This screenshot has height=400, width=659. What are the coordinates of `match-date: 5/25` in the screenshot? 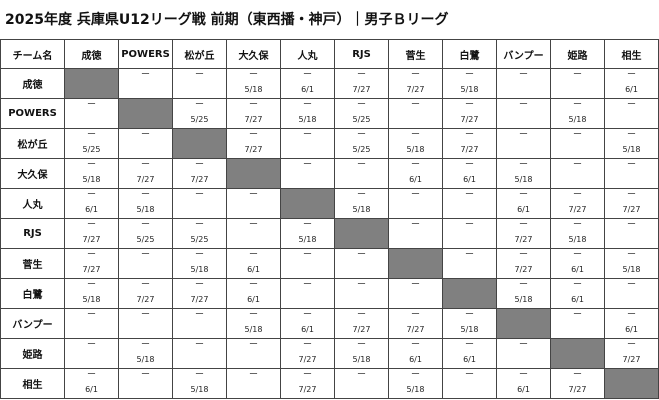 It's located at (145, 239).